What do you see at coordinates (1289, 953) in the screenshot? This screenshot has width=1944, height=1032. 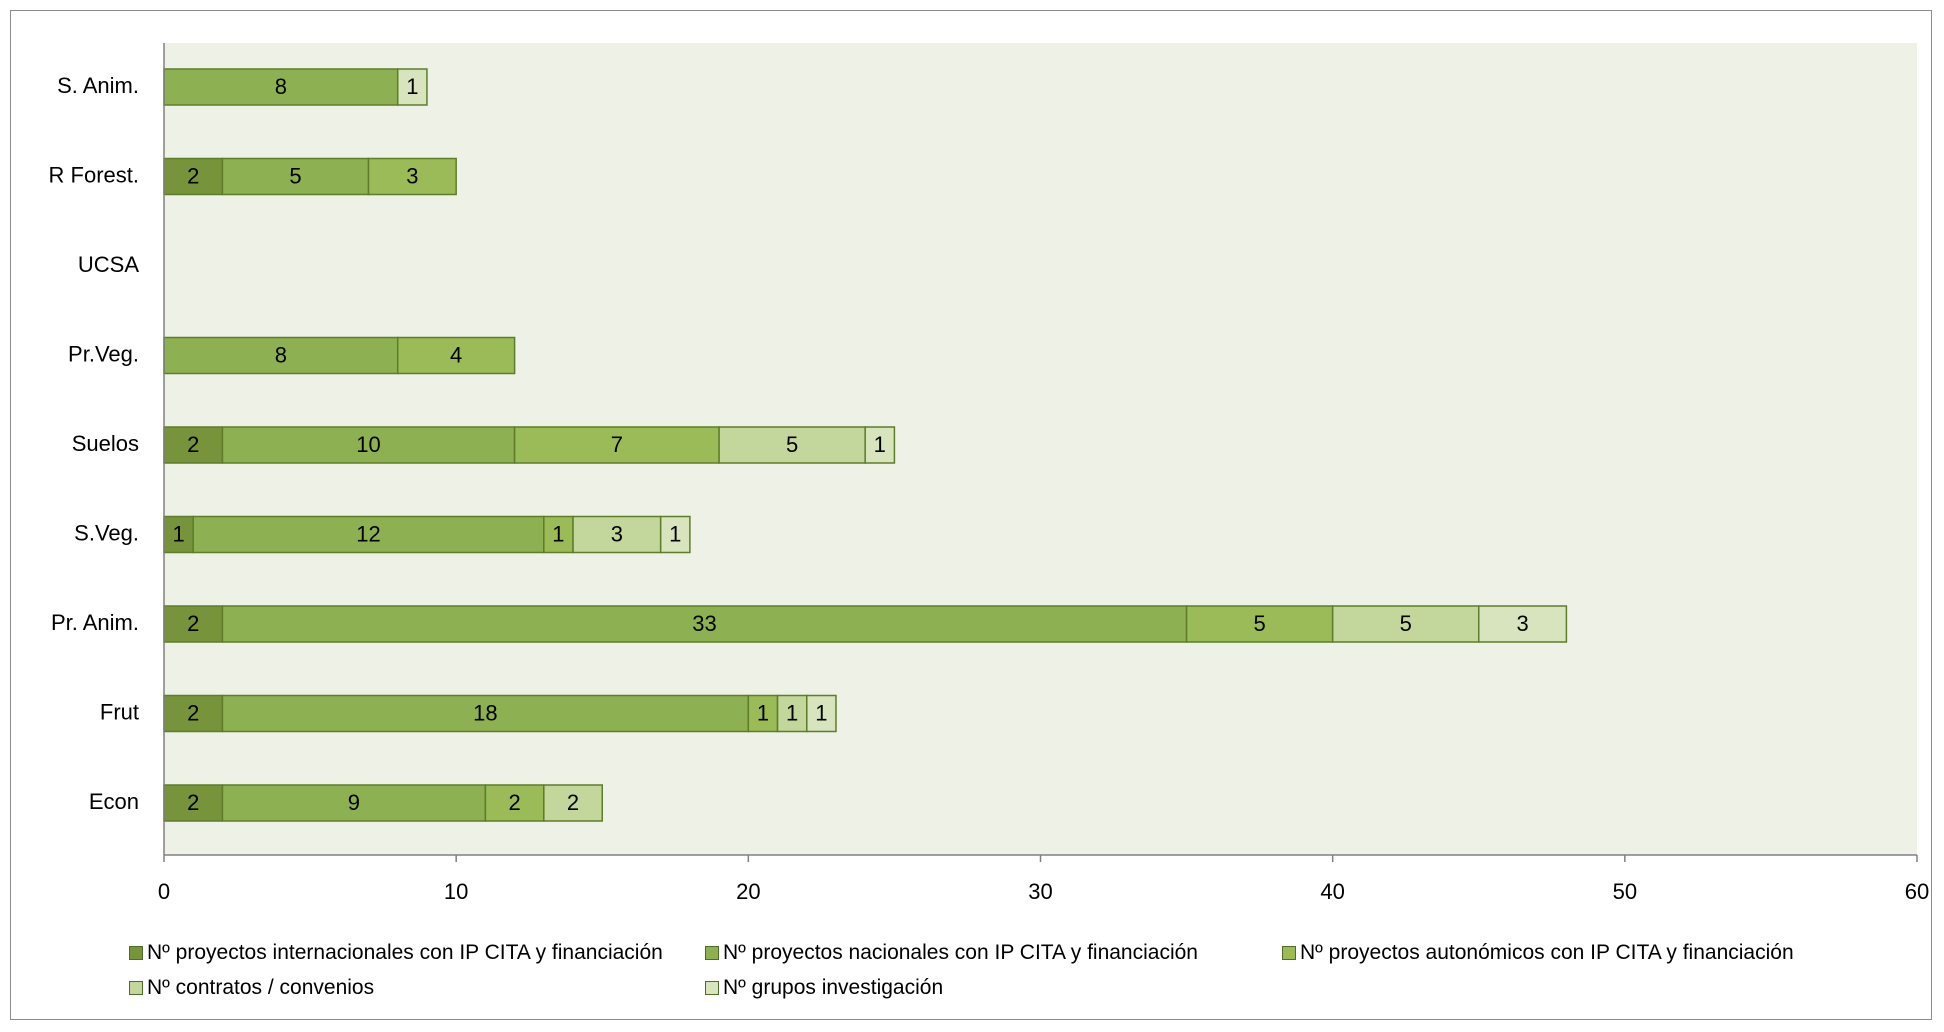 I see `legend-swatch-autonomicos` at bounding box center [1289, 953].